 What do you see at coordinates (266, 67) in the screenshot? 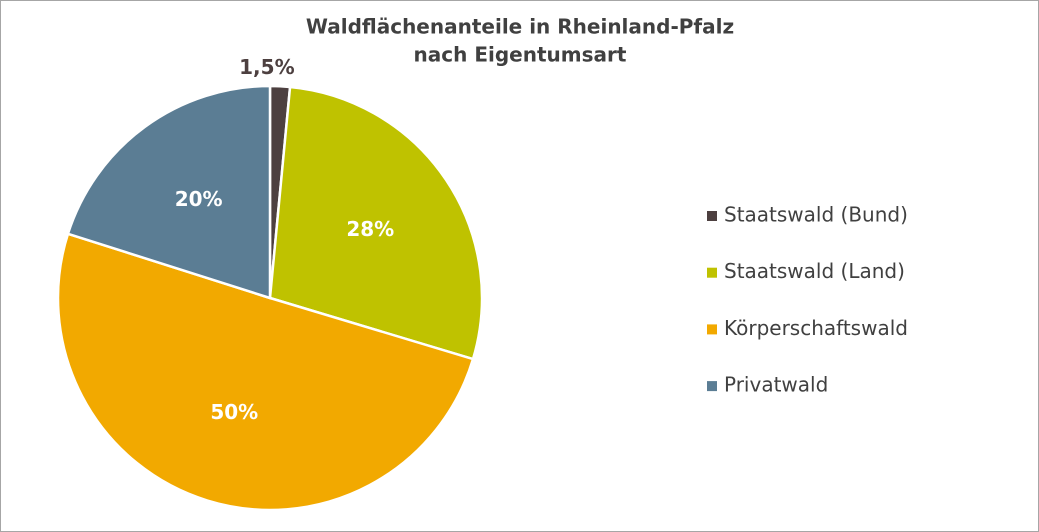
I see `data-label: 1,5%` at bounding box center [266, 67].